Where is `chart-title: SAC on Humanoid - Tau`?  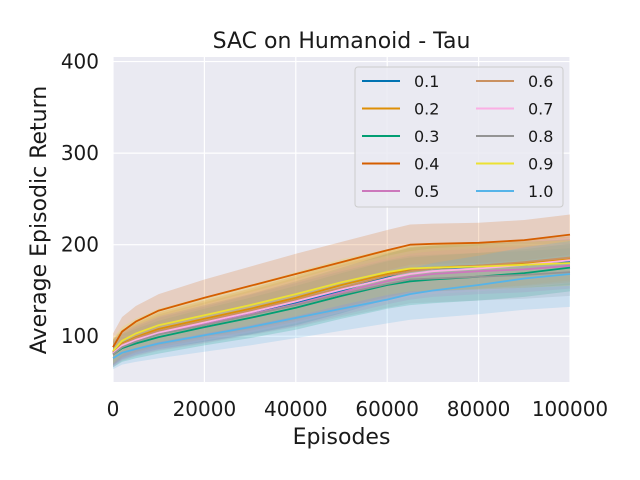 chart-title: SAC on Humanoid - Tau is located at coordinates (342, 41).